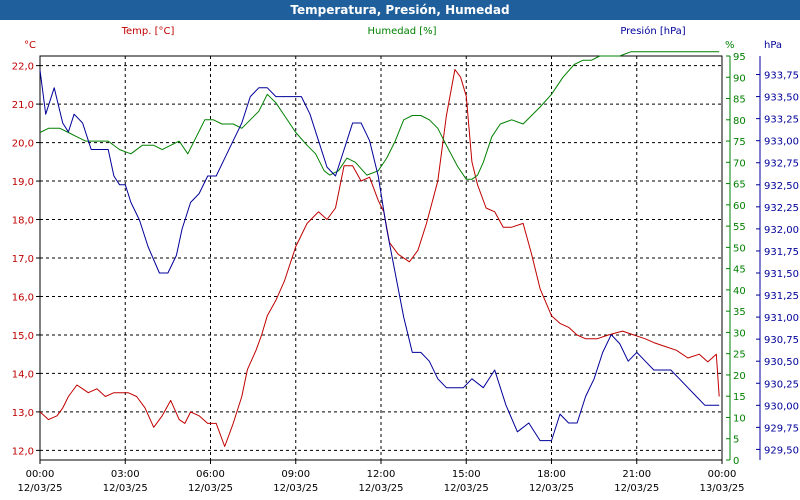  What do you see at coordinates (739, 248) in the screenshot?
I see `humidity-tick-label: 50` at bounding box center [739, 248].